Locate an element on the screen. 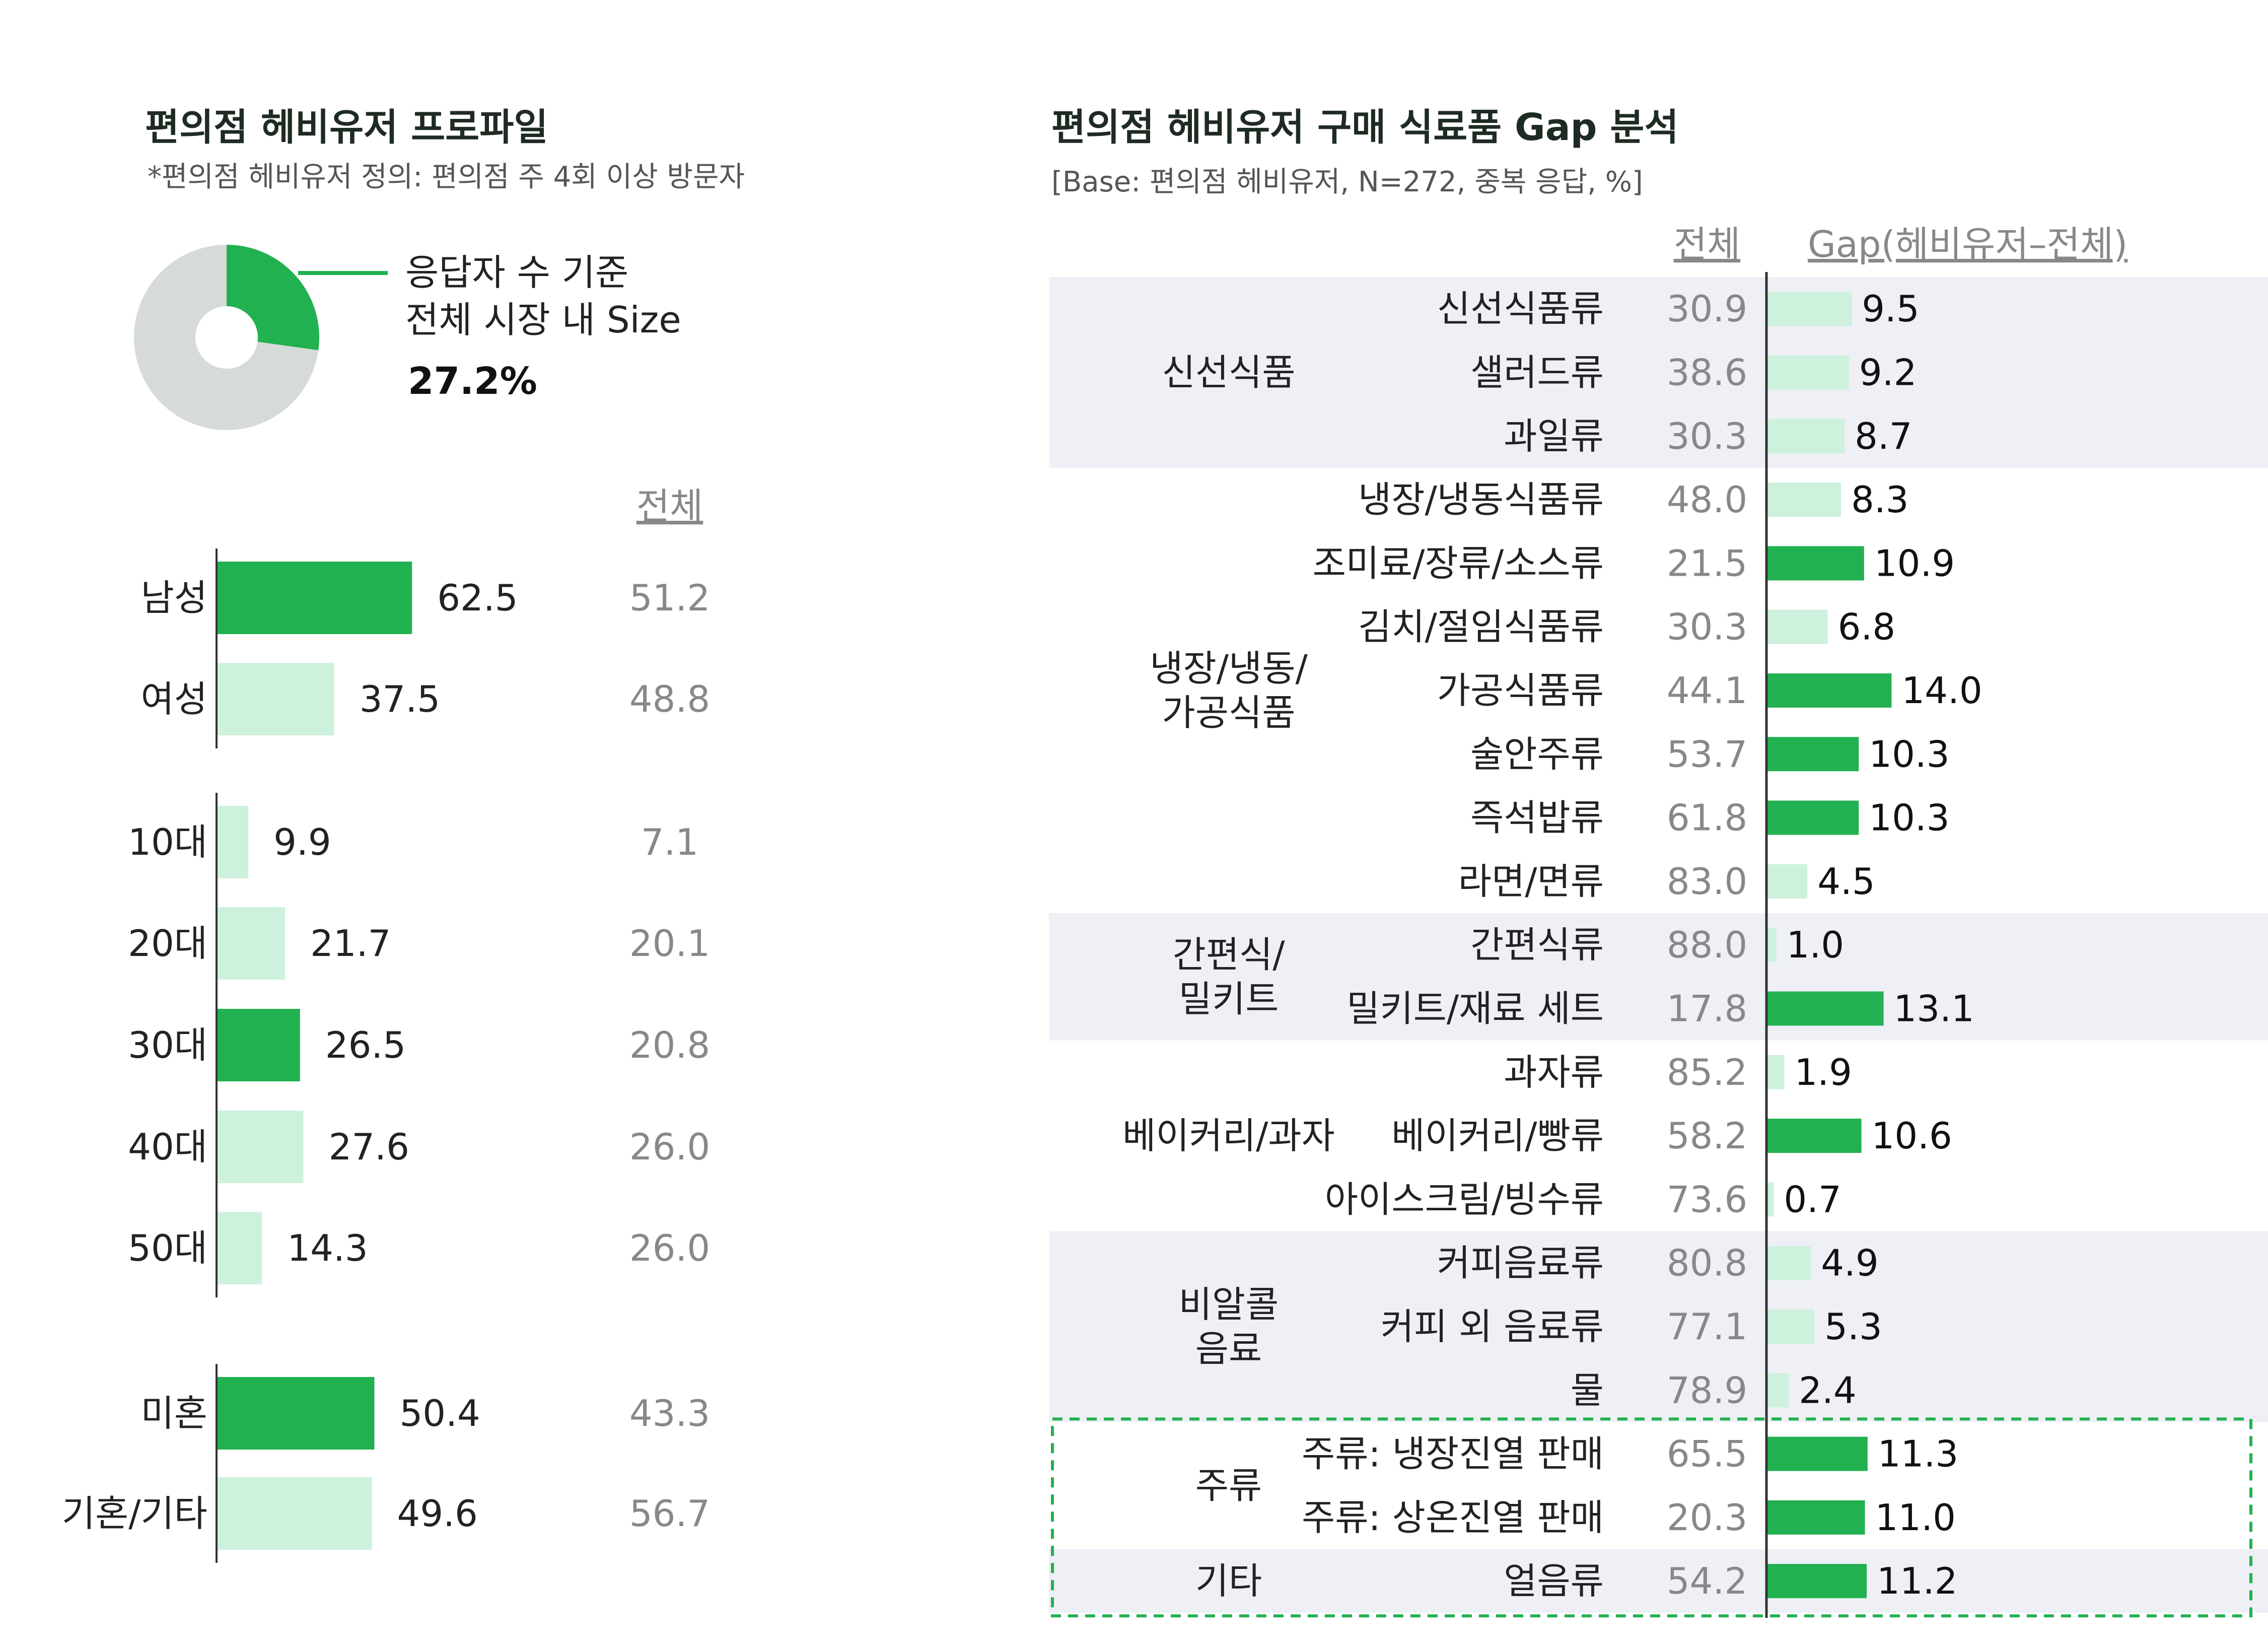 The image size is (2268, 1650). item-label: 아이스크림/빙수류 is located at coordinates (1464, 1199).